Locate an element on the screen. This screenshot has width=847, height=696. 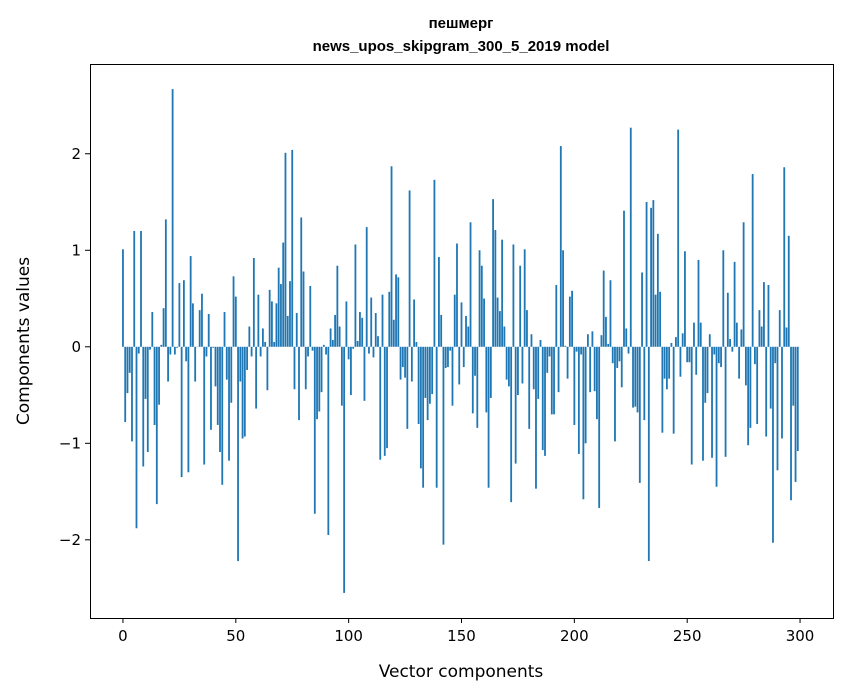
x-tick-label: 100 is located at coordinates (348, 636).